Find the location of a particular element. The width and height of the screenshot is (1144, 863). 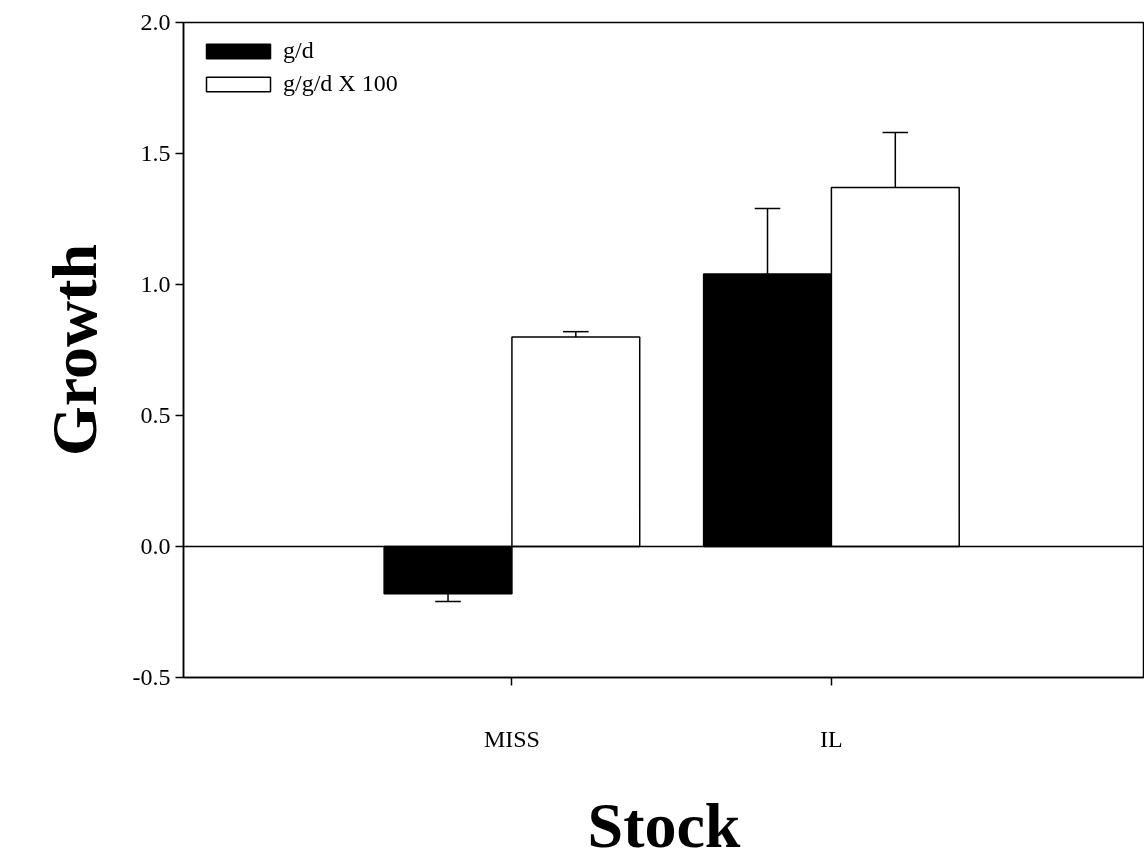

y-tick-label: -0.5 is located at coordinates (151, 677).